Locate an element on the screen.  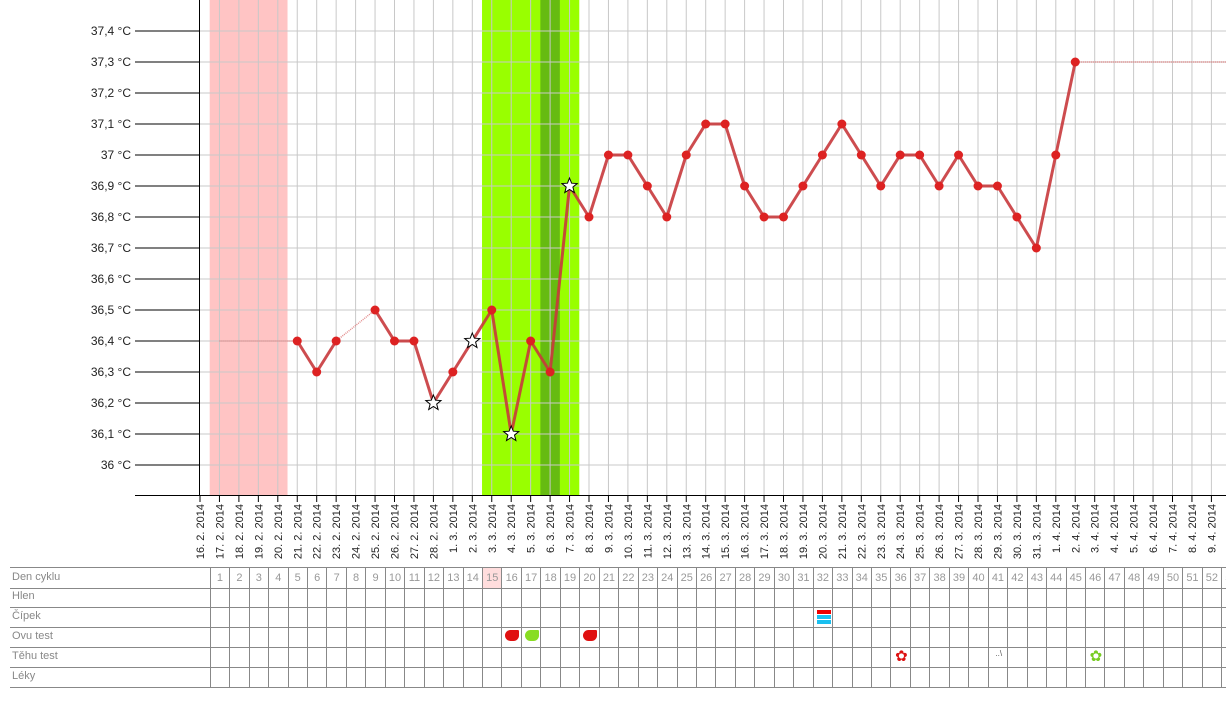
table-cell: 38 is located at coordinates (938, 578).